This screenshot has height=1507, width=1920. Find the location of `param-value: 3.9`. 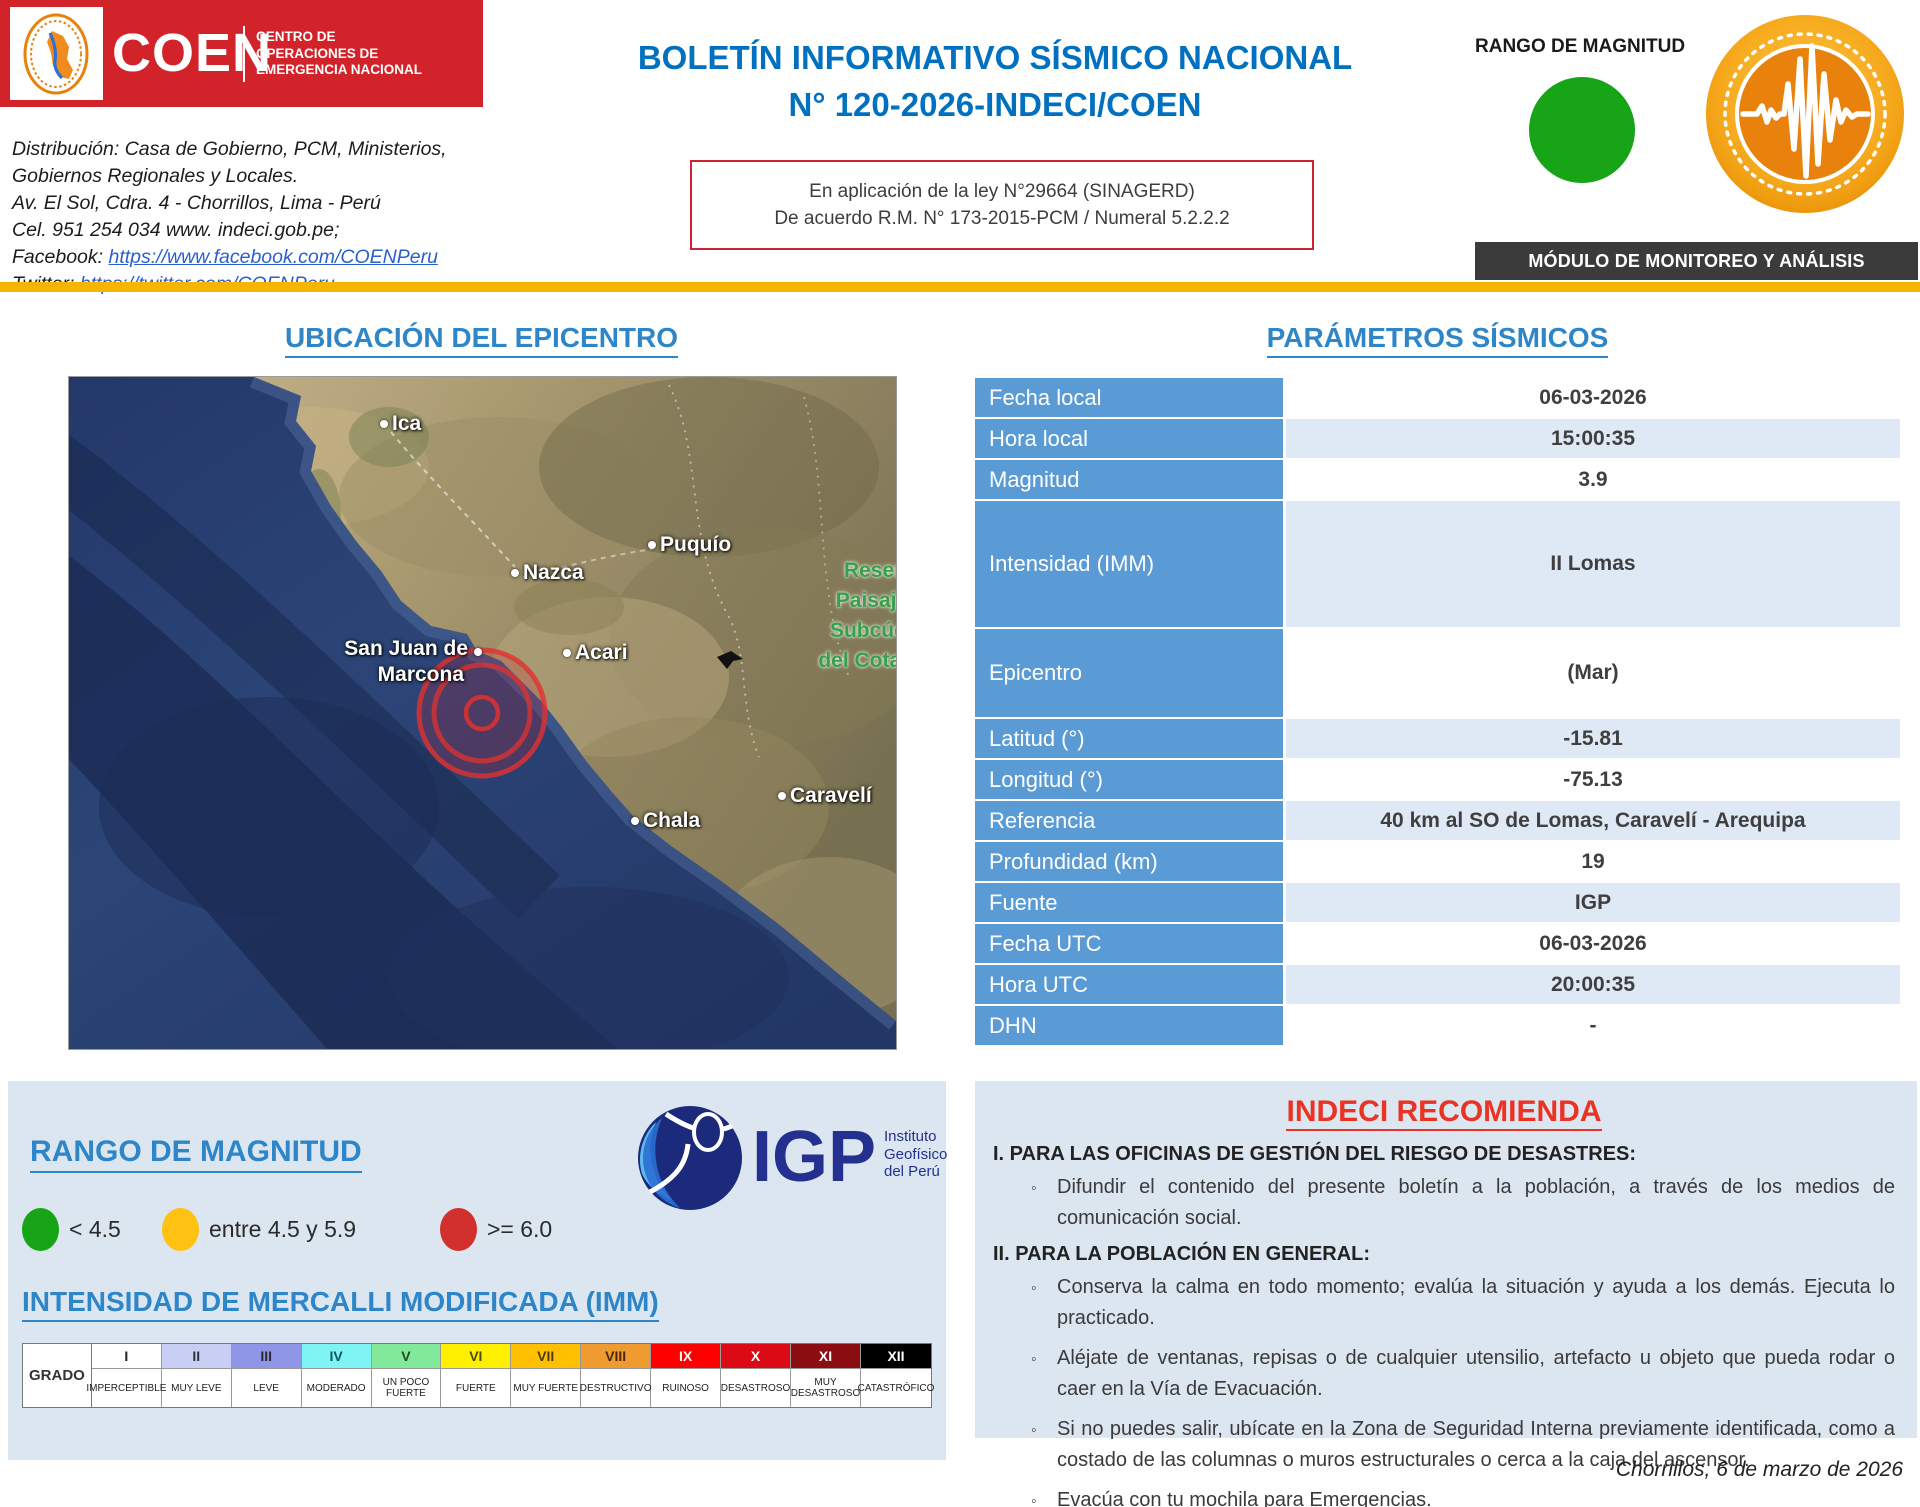

param-value: 3.9 is located at coordinates (1593, 479).